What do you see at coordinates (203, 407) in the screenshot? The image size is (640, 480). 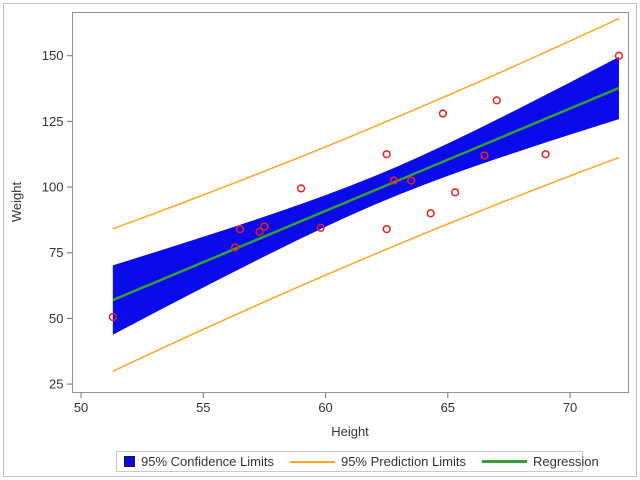 I see `x-tick-label: 55` at bounding box center [203, 407].